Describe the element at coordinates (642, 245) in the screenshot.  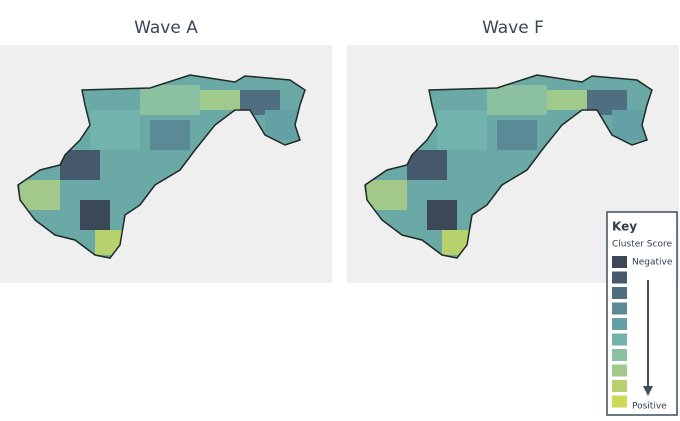
I see `legend-subtitle: Cluster Score` at that location.